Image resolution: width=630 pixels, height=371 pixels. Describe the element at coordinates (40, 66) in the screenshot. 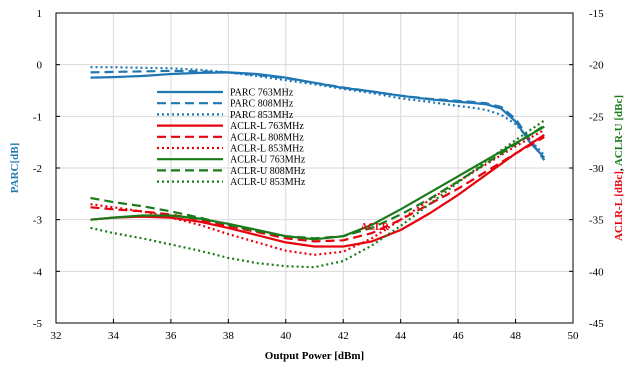

I see `y-tick-label-left: 0` at that location.